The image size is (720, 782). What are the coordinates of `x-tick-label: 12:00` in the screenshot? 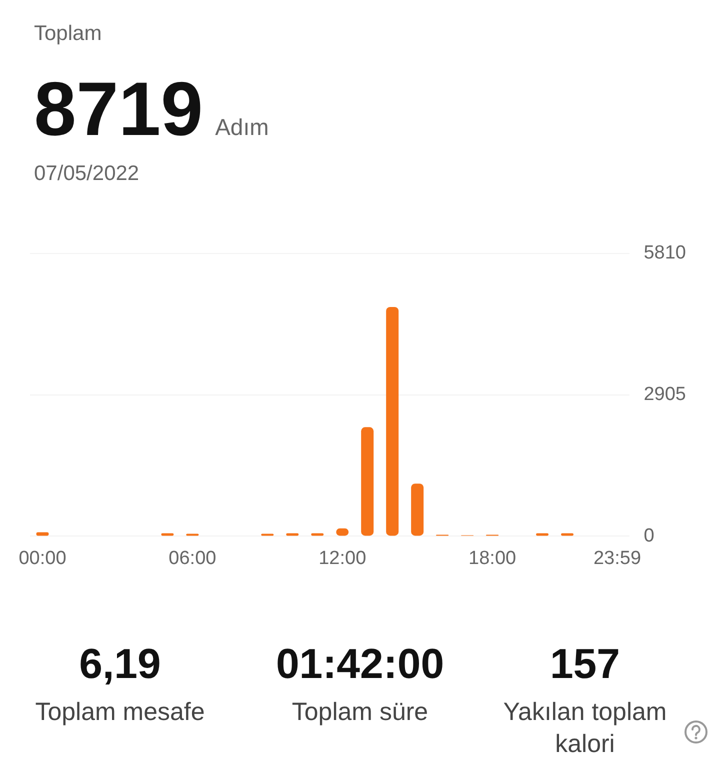 It's located at (342, 558).